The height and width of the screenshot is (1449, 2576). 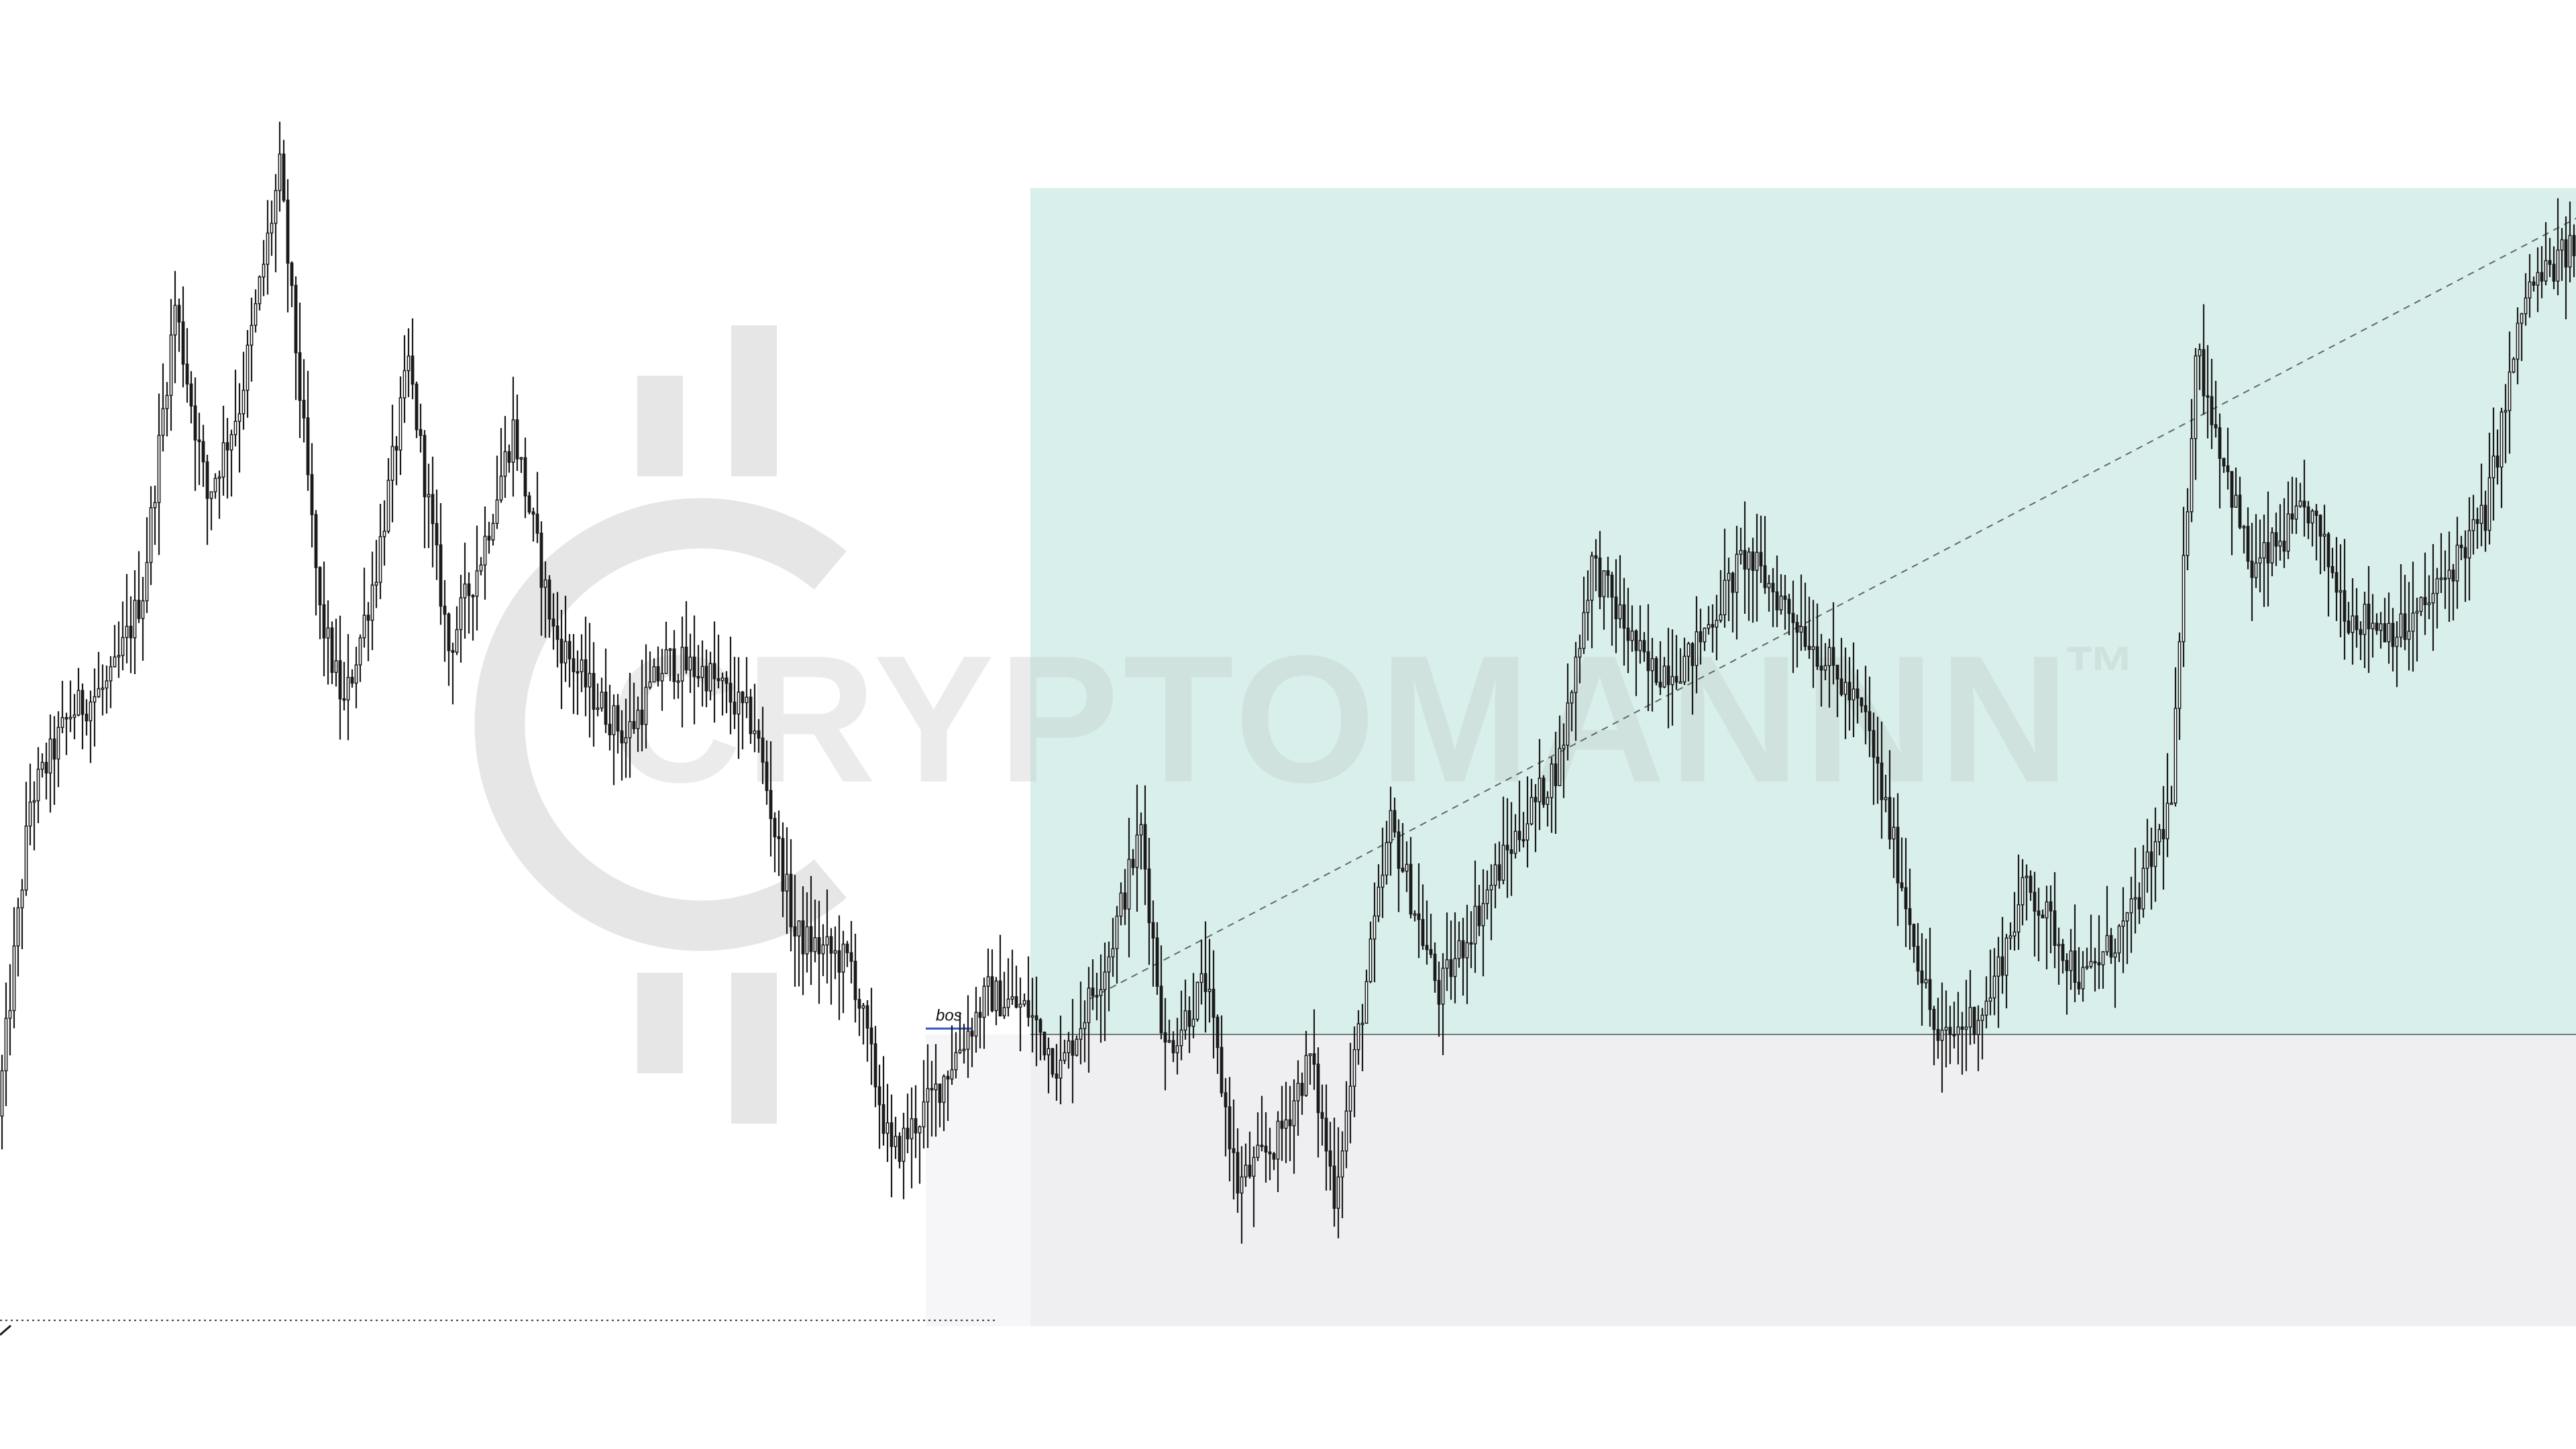 I want to click on watermark-brand-text: CRYPTOMANNN, so click(x=1342, y=719).